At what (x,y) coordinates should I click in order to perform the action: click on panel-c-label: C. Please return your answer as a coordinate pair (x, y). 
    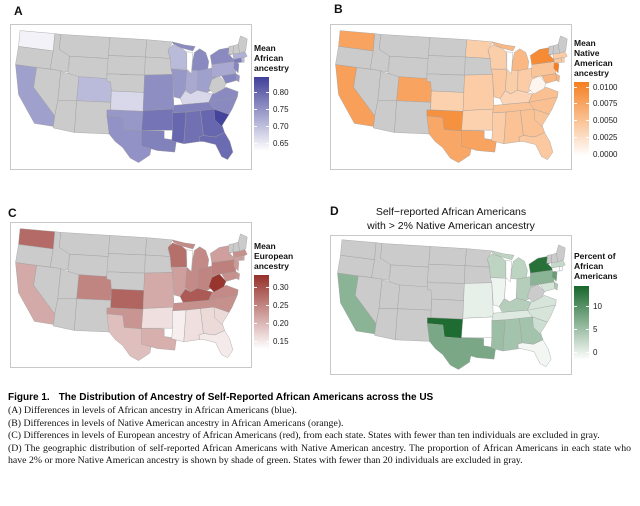
    Looking at the image, I should click on (12, 213).